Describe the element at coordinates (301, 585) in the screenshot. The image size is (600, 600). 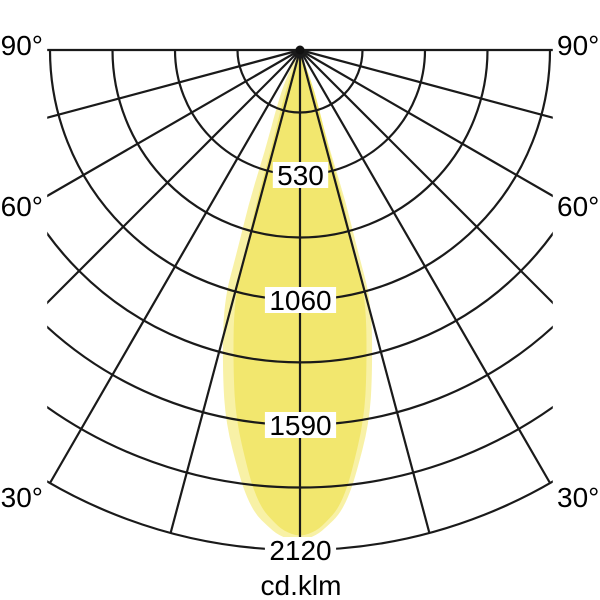
I see `unit-label: cd.klm` at that location.